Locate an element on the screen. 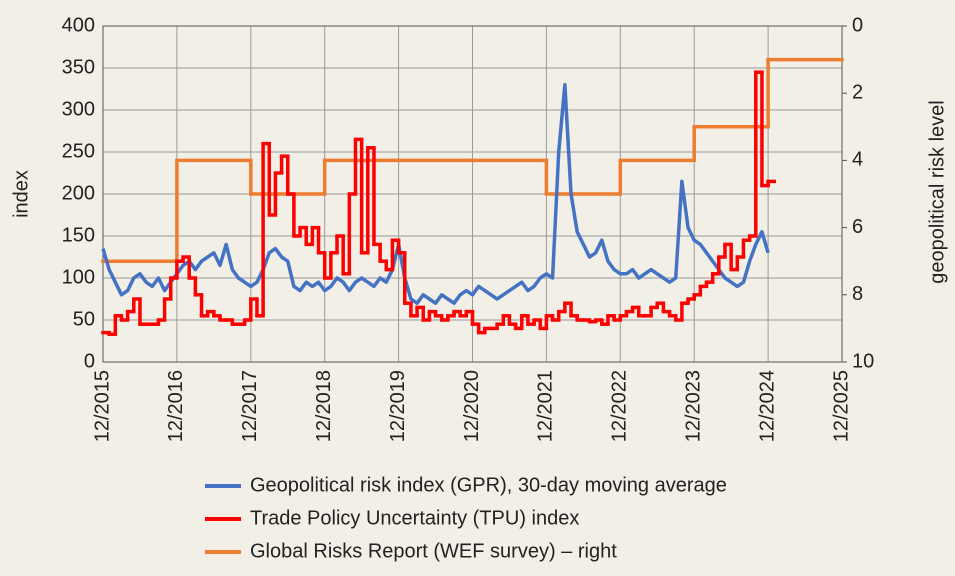 This screenshot has width=955, height=576. y2-tick-label: 4 is located at coordinates (857, 160).